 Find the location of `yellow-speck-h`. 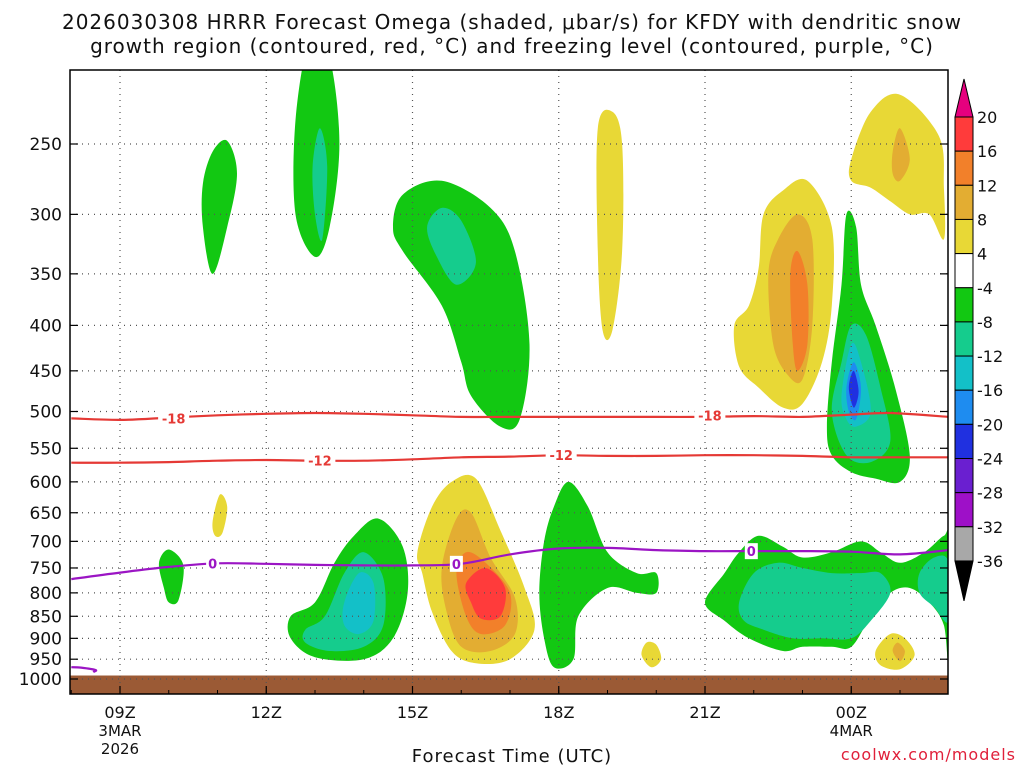

yellow-speck-h is located at coordinates (220, 516).